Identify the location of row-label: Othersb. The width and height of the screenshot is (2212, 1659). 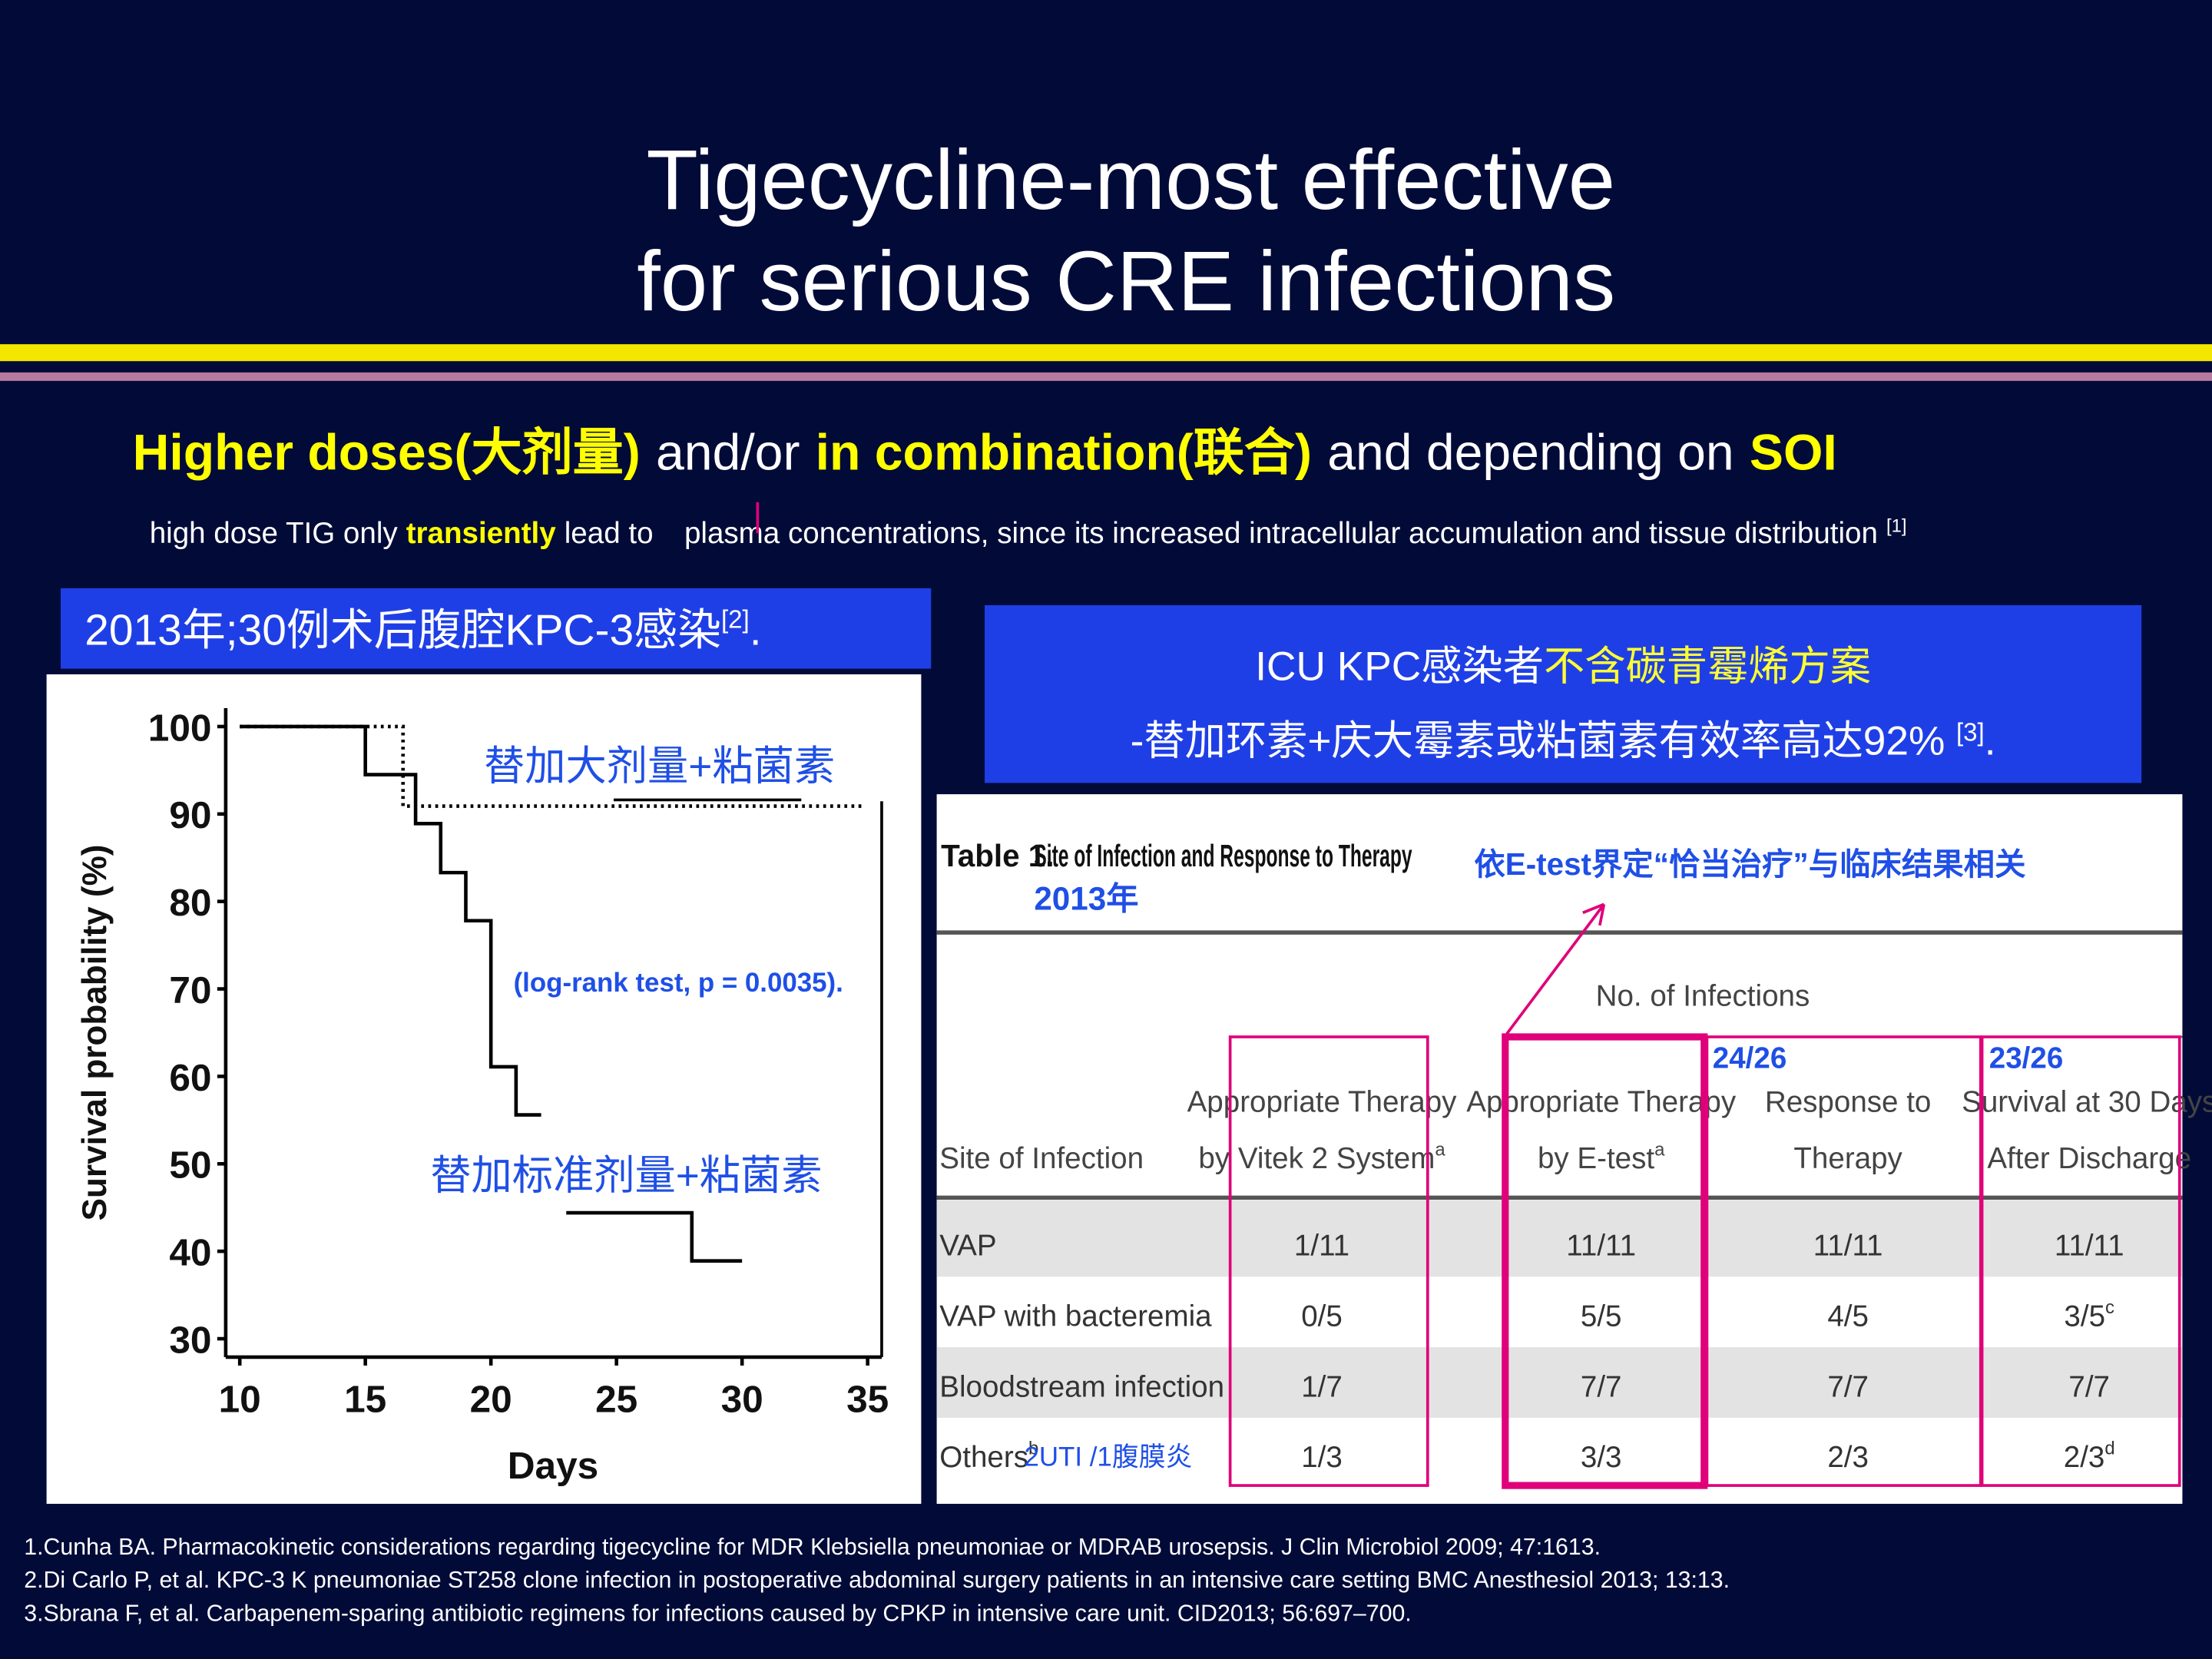
(988, 1457).